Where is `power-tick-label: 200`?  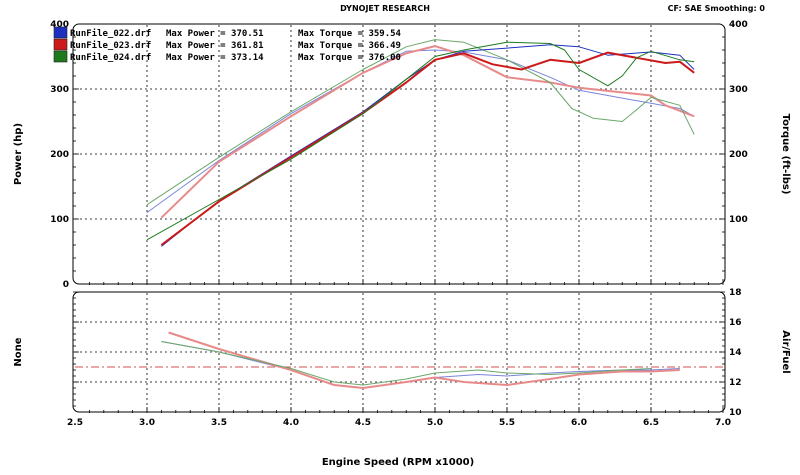 power-tick-label: 200 is located at coordinates (59, 155).